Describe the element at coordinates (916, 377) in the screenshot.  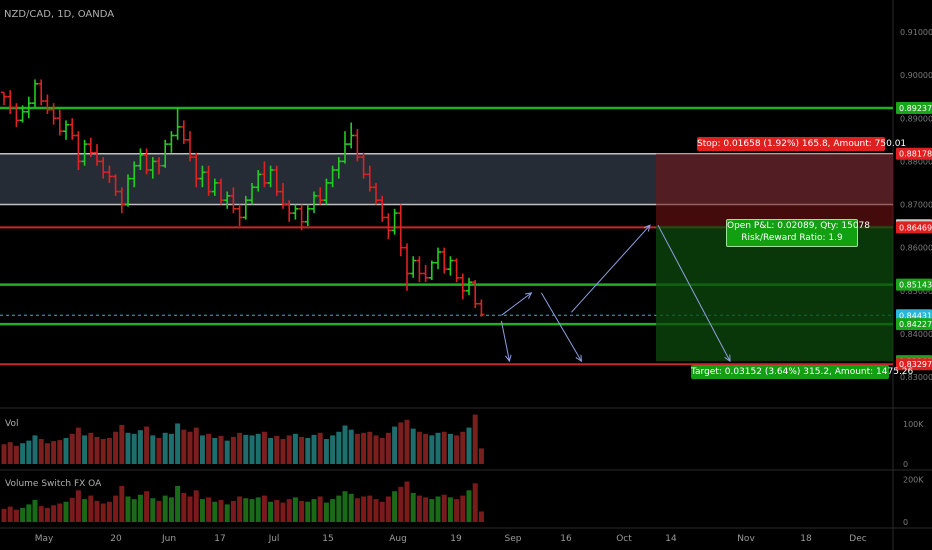
I see `price-axis-tick: 0.83000` at that location.